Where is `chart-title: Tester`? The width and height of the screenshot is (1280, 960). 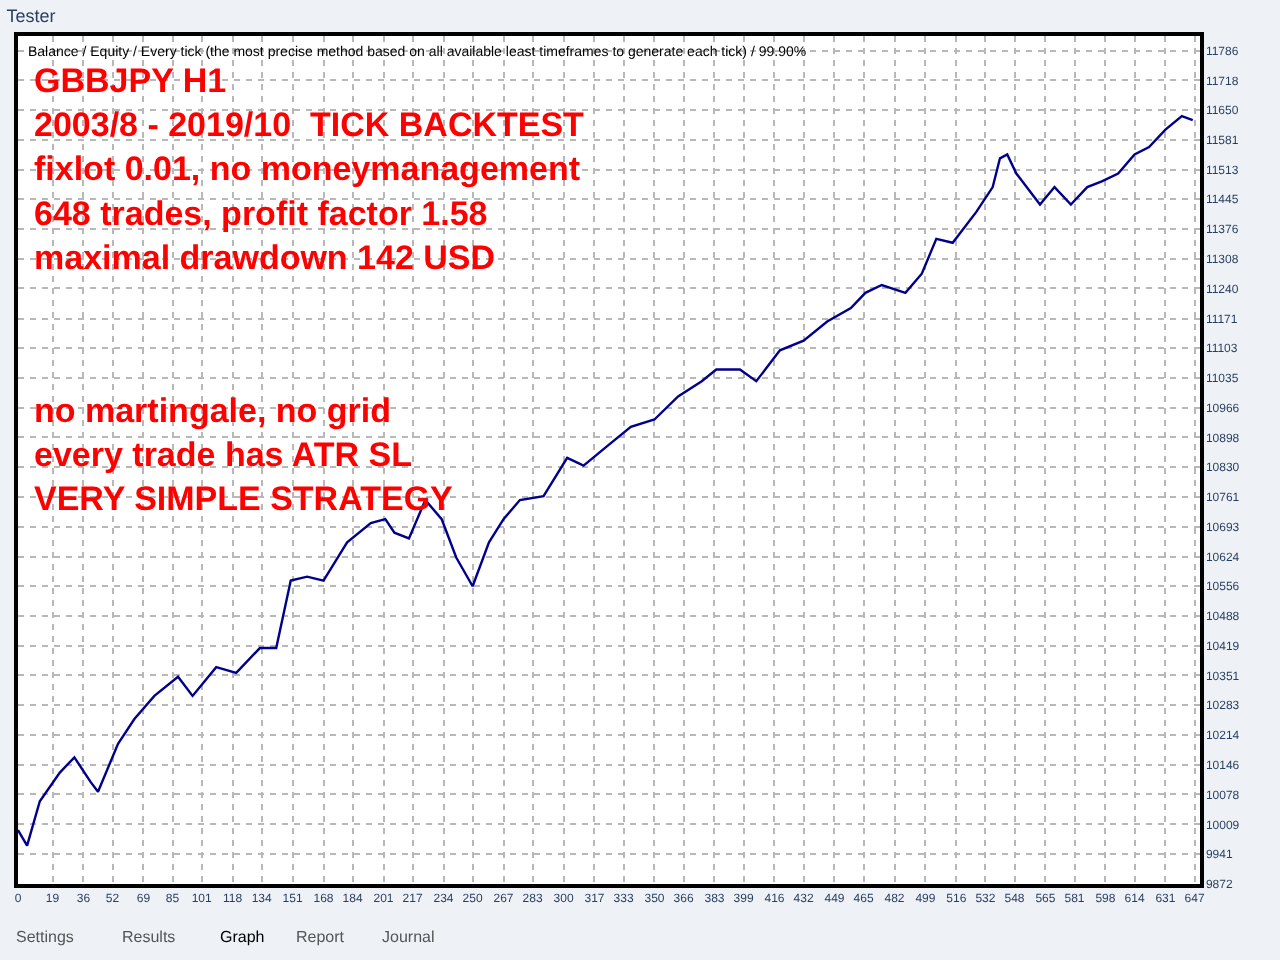
chart-title: Tester is located at coordinates (31, 16).